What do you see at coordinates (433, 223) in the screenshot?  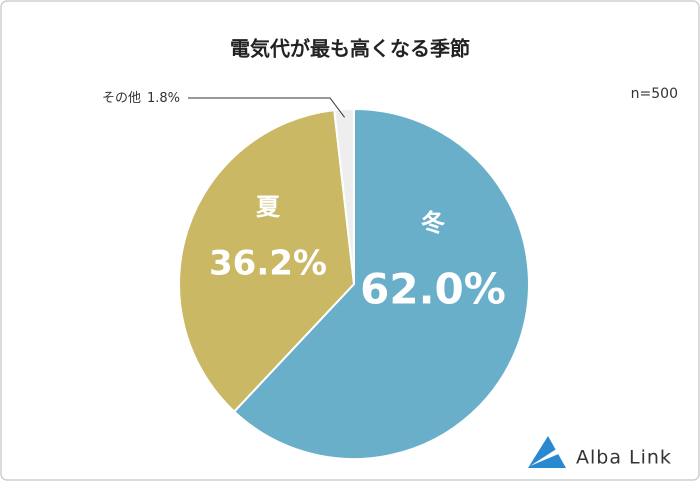 I see `slice-category: 冬` at bounding box center [433, 223].